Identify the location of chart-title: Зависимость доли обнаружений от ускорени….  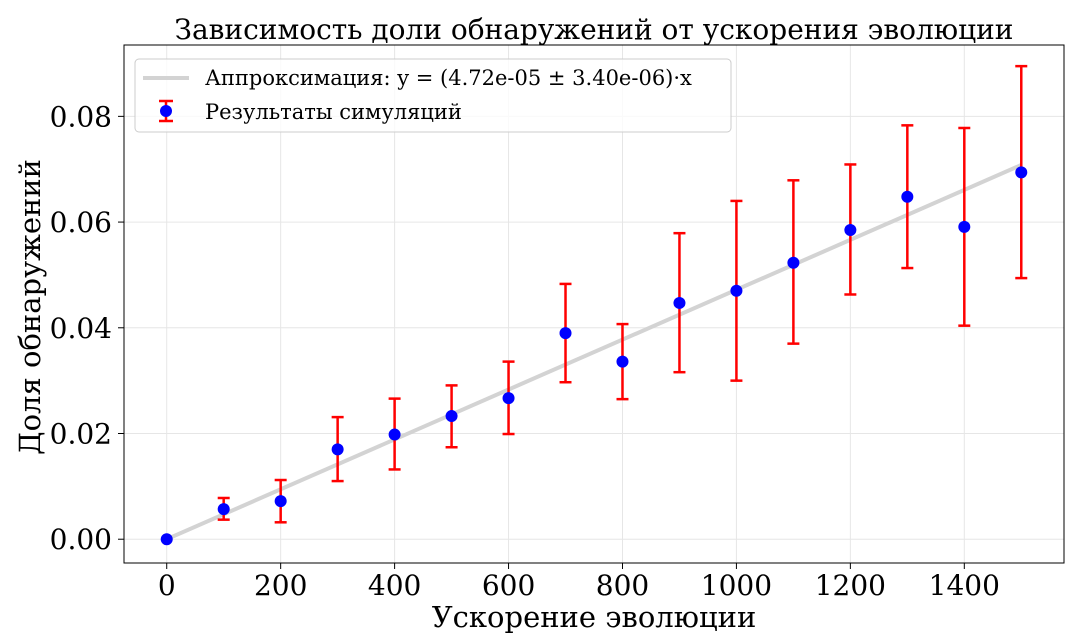
(594, 29).